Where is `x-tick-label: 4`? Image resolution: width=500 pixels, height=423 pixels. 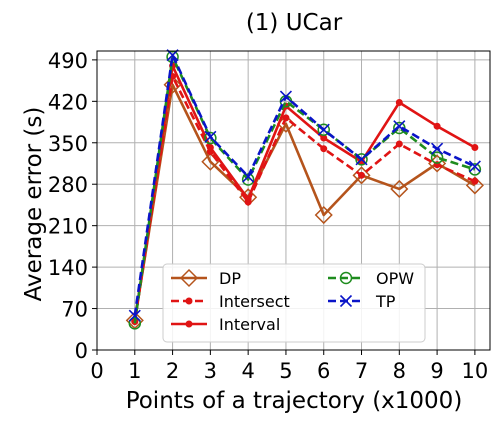
x-tick-label: 4 is located at coordinates (247, 371).